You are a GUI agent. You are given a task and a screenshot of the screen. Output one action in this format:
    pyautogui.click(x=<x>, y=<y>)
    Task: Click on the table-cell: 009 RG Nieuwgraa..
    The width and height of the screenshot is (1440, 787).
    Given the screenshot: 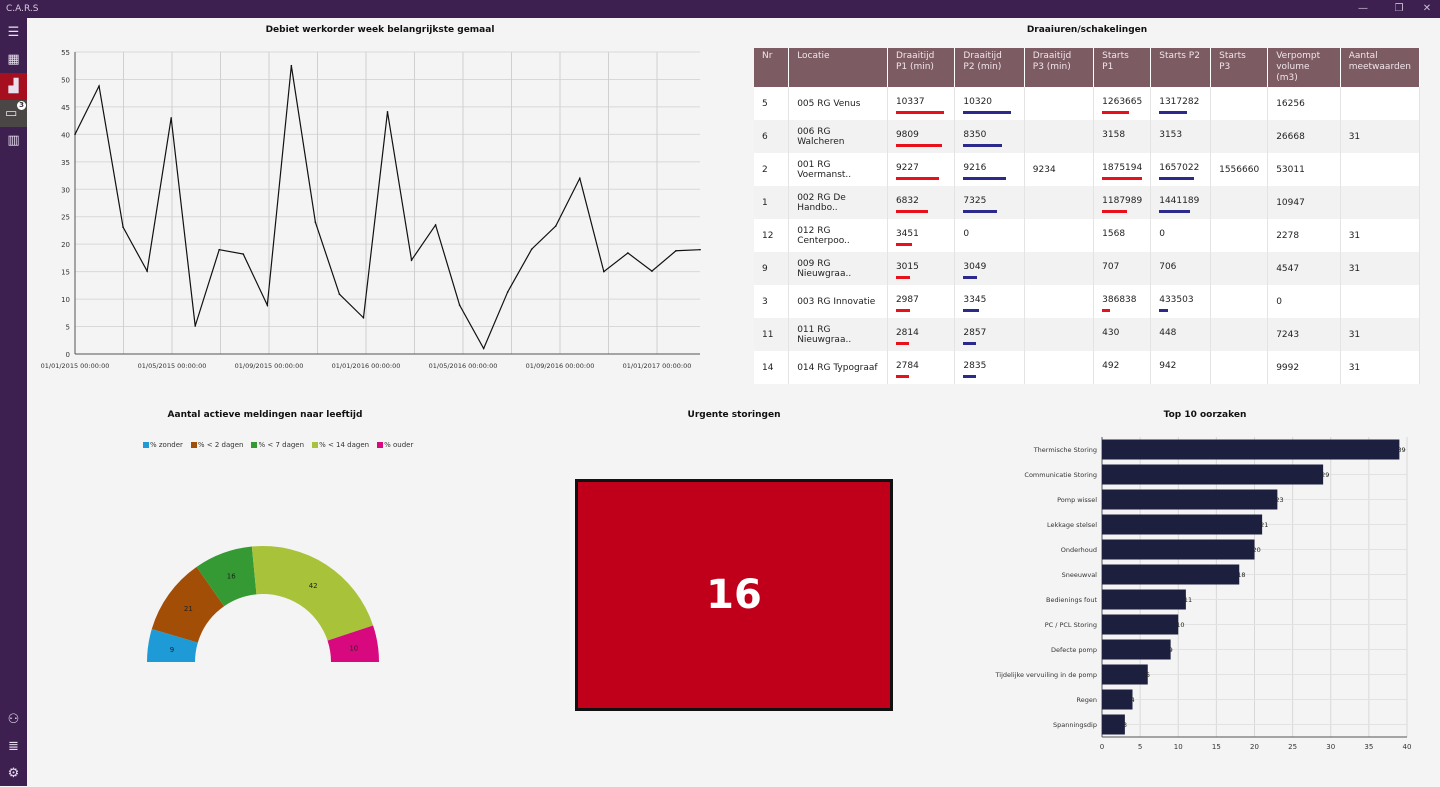 What is the action you would take?
    pyautogui.click(x=838, y=268)
    